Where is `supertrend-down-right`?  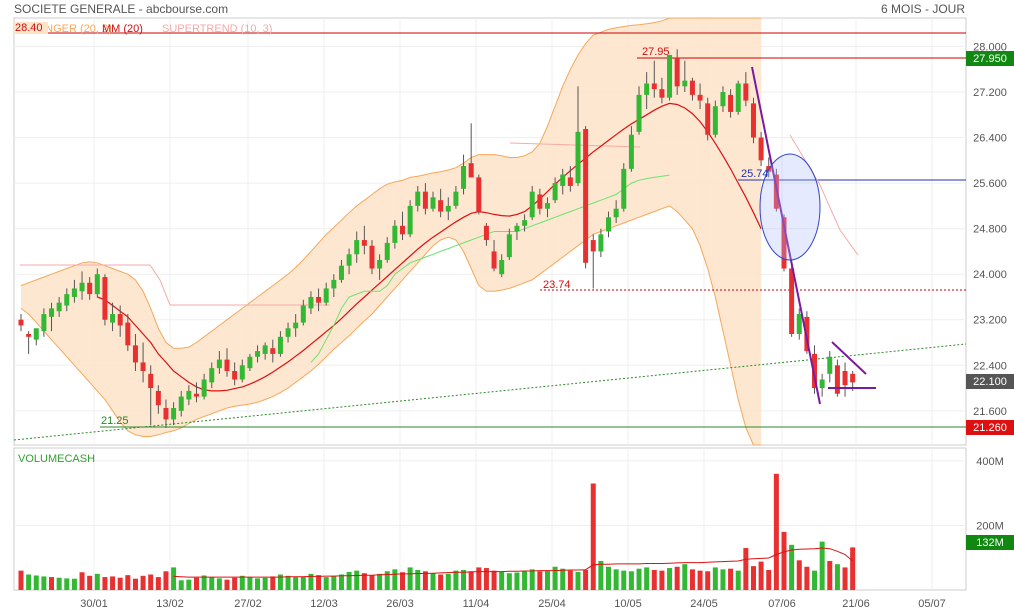 supertrend-down-right is located at coordinates (824, 195).